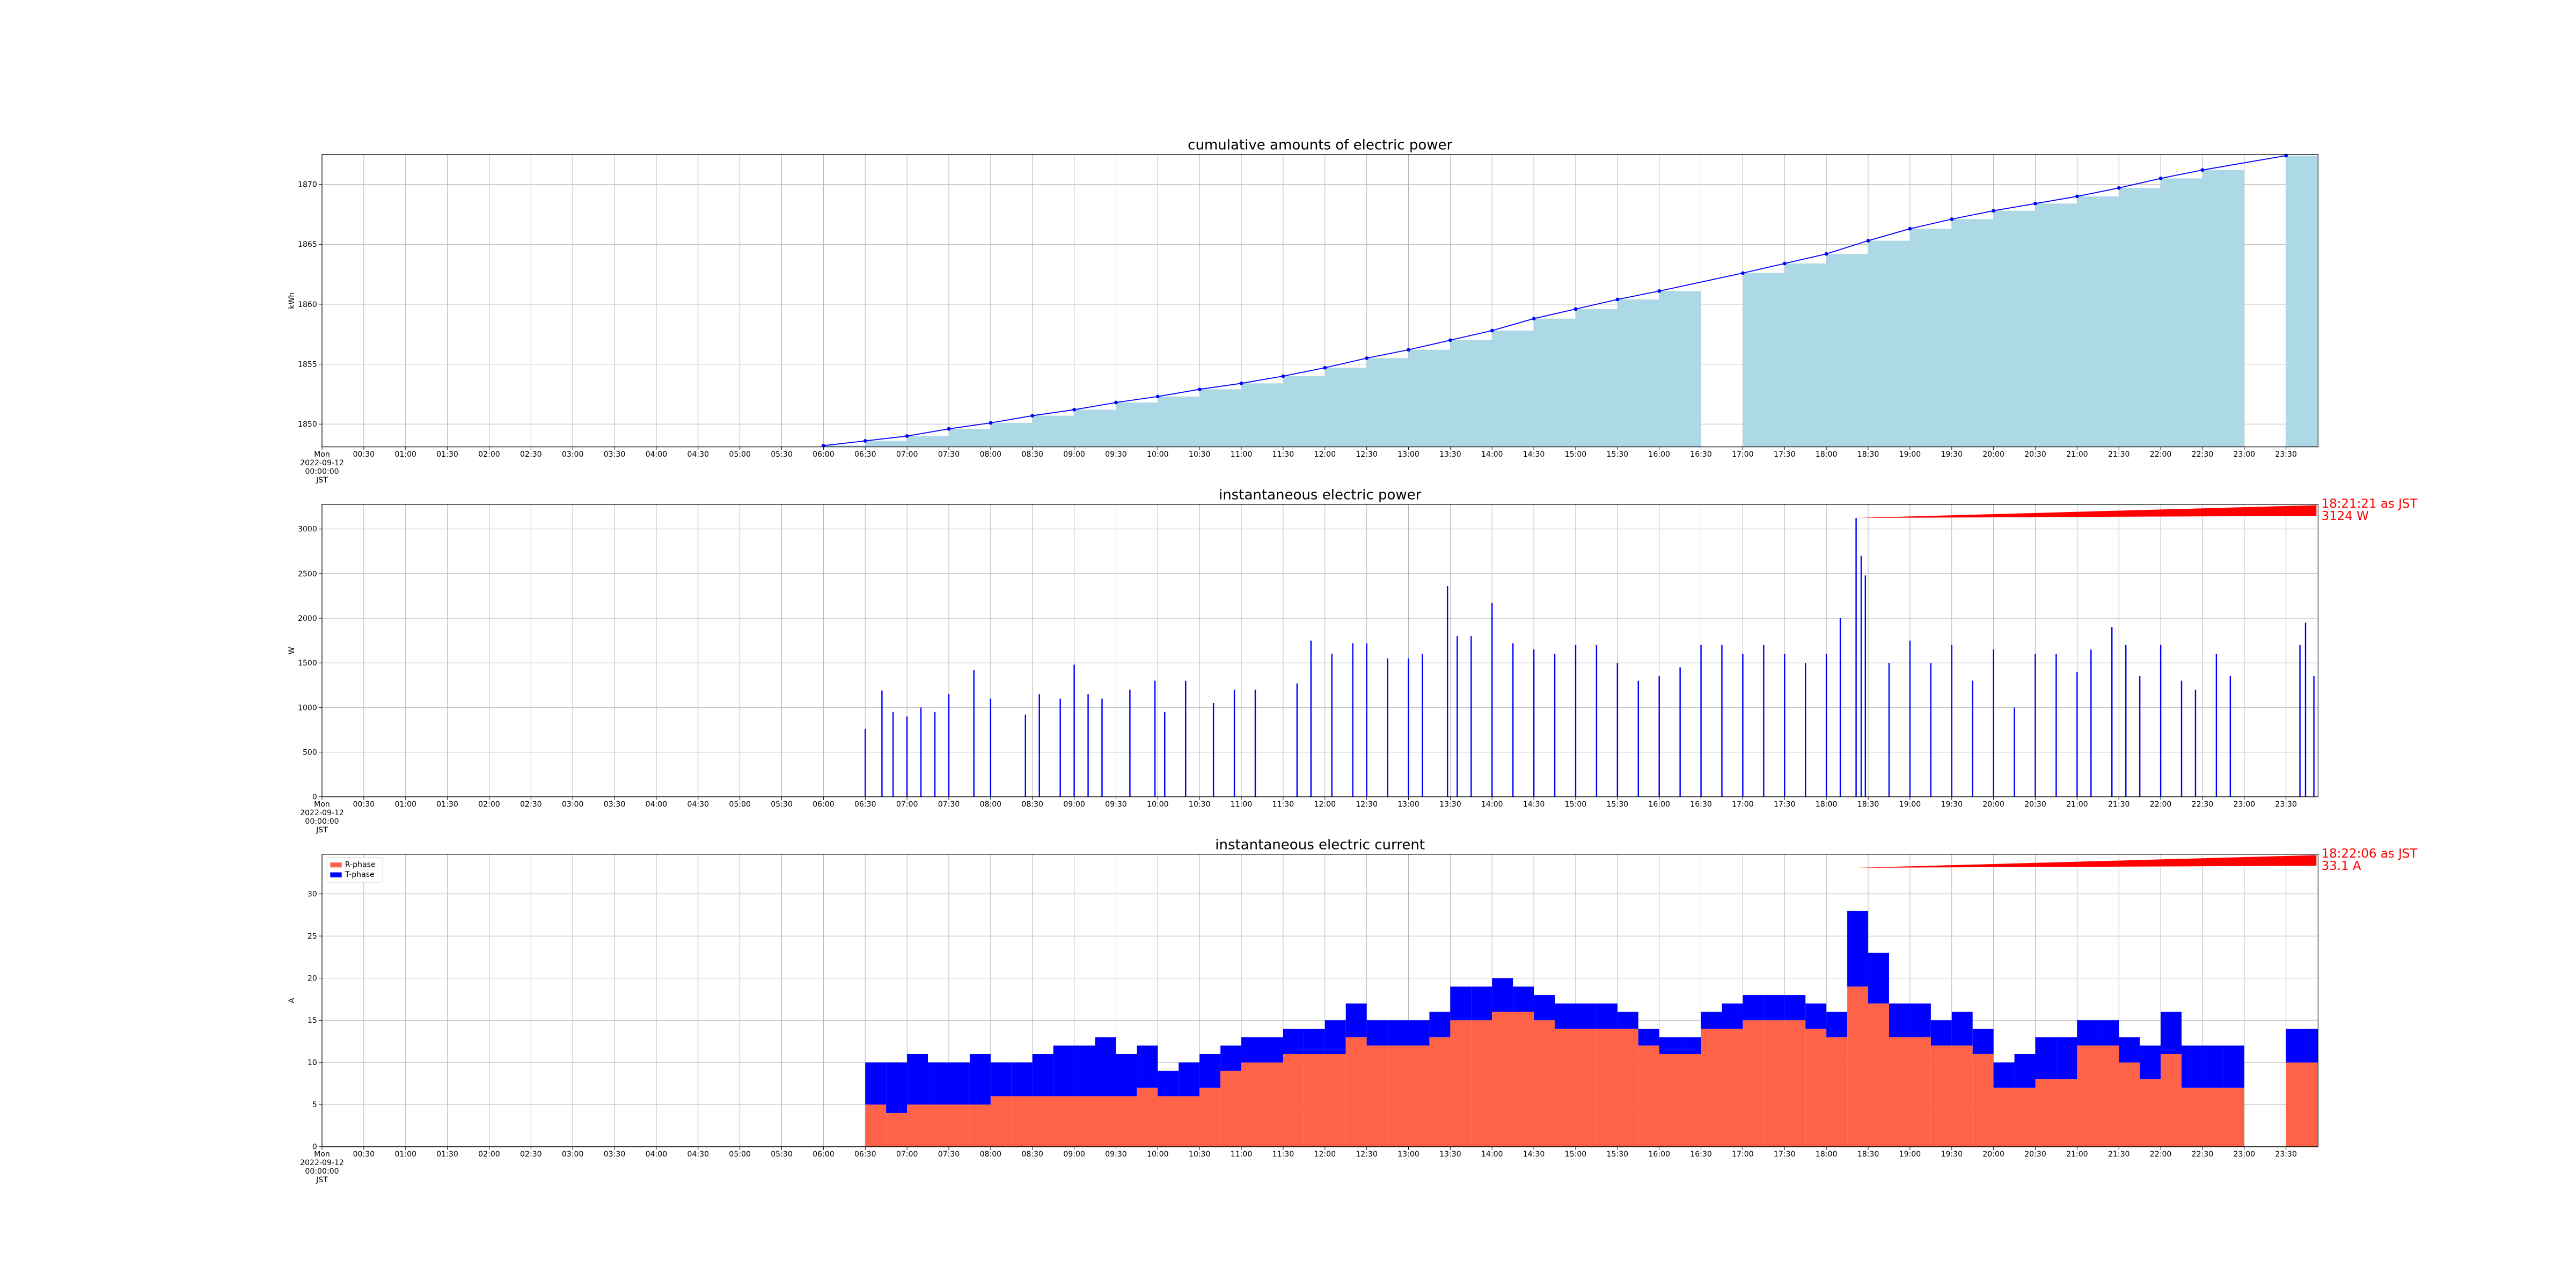 The width and height of the screenshot is (2576, 1288). What do you see at coordinates (307, 184) in the screenshot?
I see `y-tick-label: 1870` at bounding box center [307, 184].